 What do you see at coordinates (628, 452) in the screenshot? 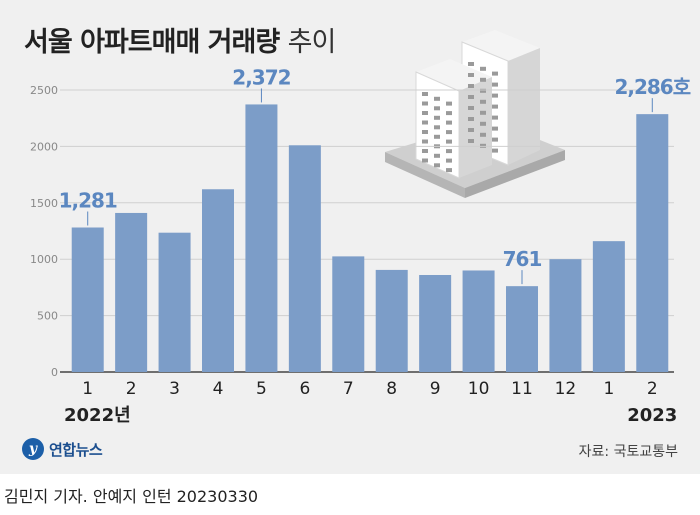
I see `source-note: 자료: 국토교통부` at bounding box center [628, 452].